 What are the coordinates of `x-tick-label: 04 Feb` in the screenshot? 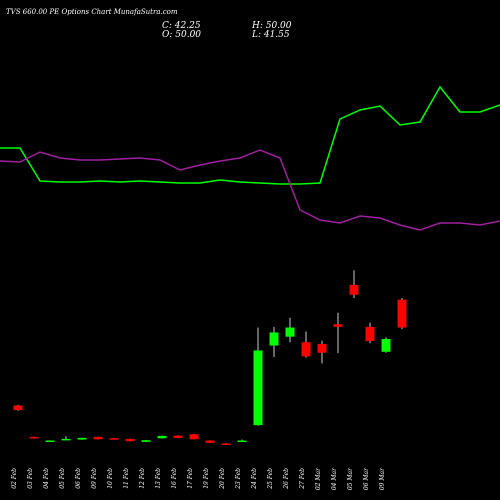 It's located at (46, 478).